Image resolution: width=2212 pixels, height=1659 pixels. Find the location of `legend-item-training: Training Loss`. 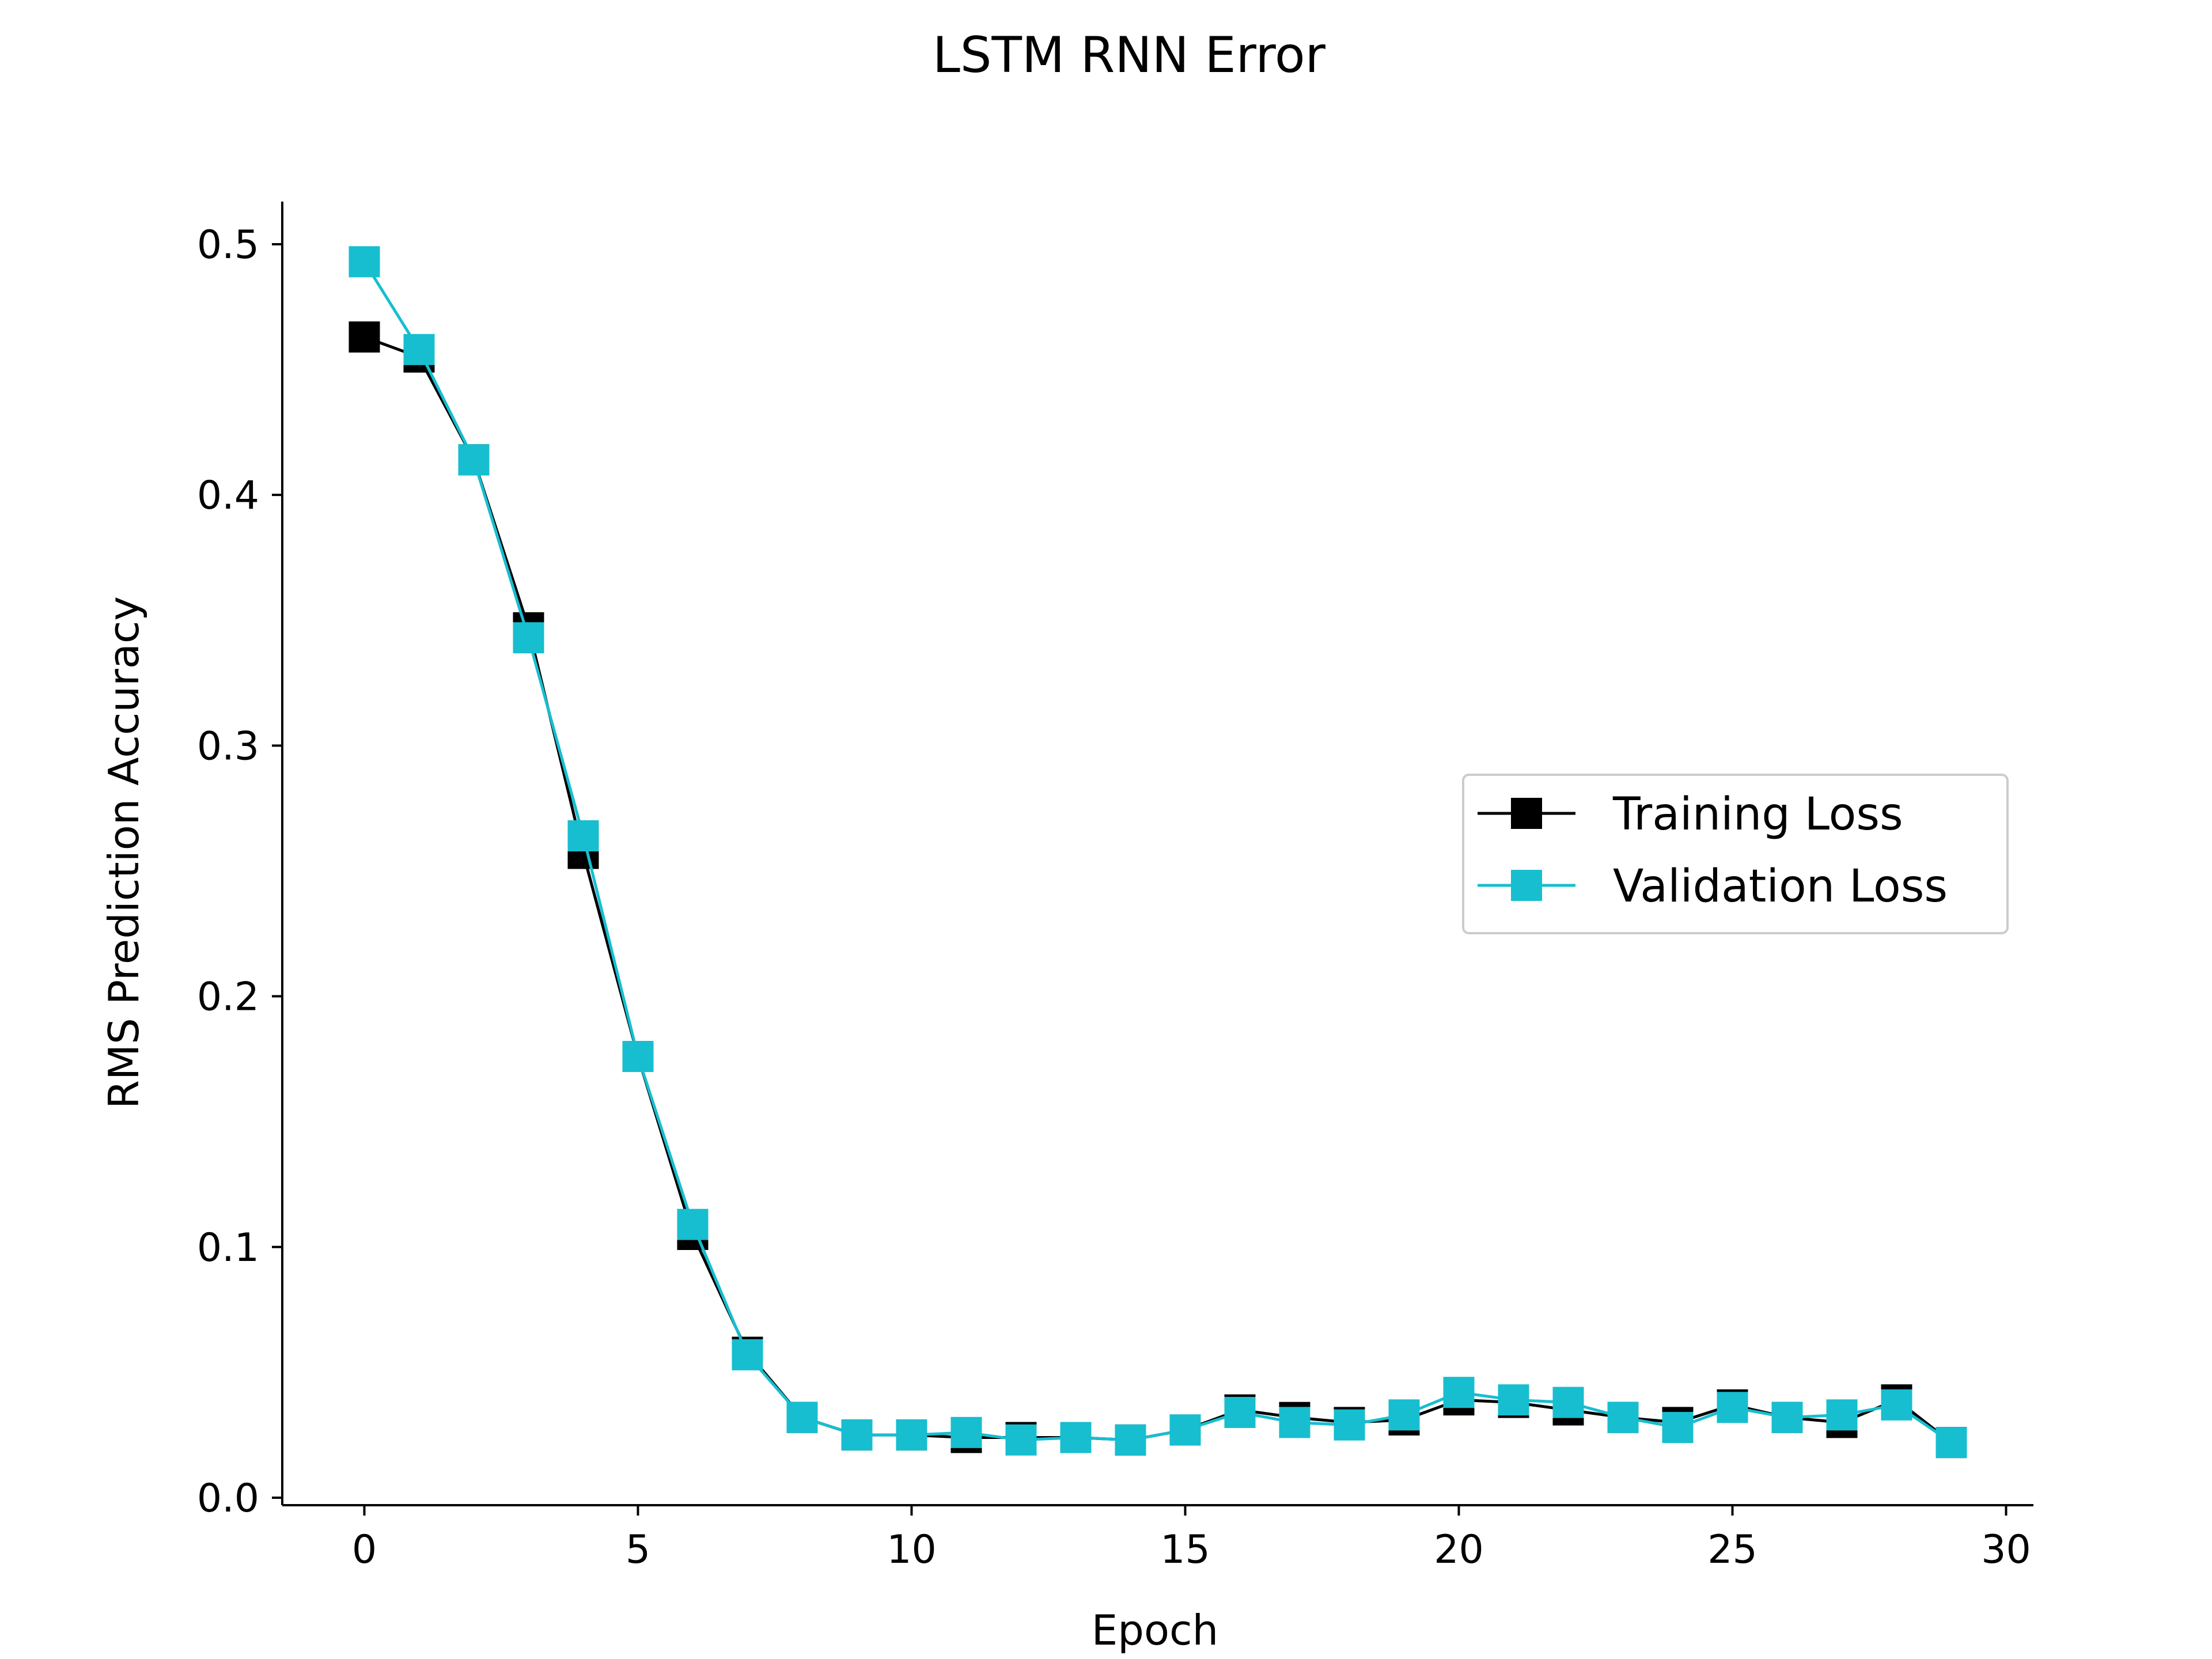

legend-item-training: Training Loss is located at coordinates (1690, 814).